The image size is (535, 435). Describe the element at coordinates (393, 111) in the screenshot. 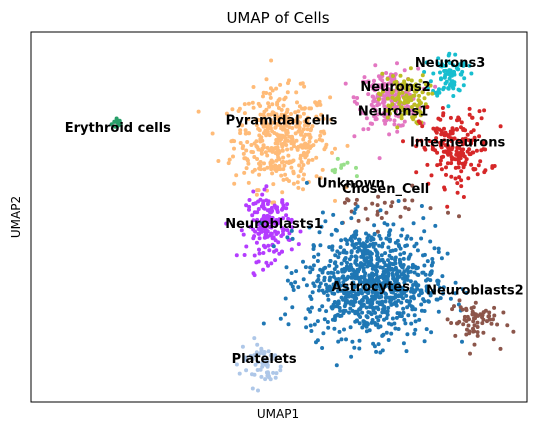

I see `cluster-label: Neurons1` at that location.